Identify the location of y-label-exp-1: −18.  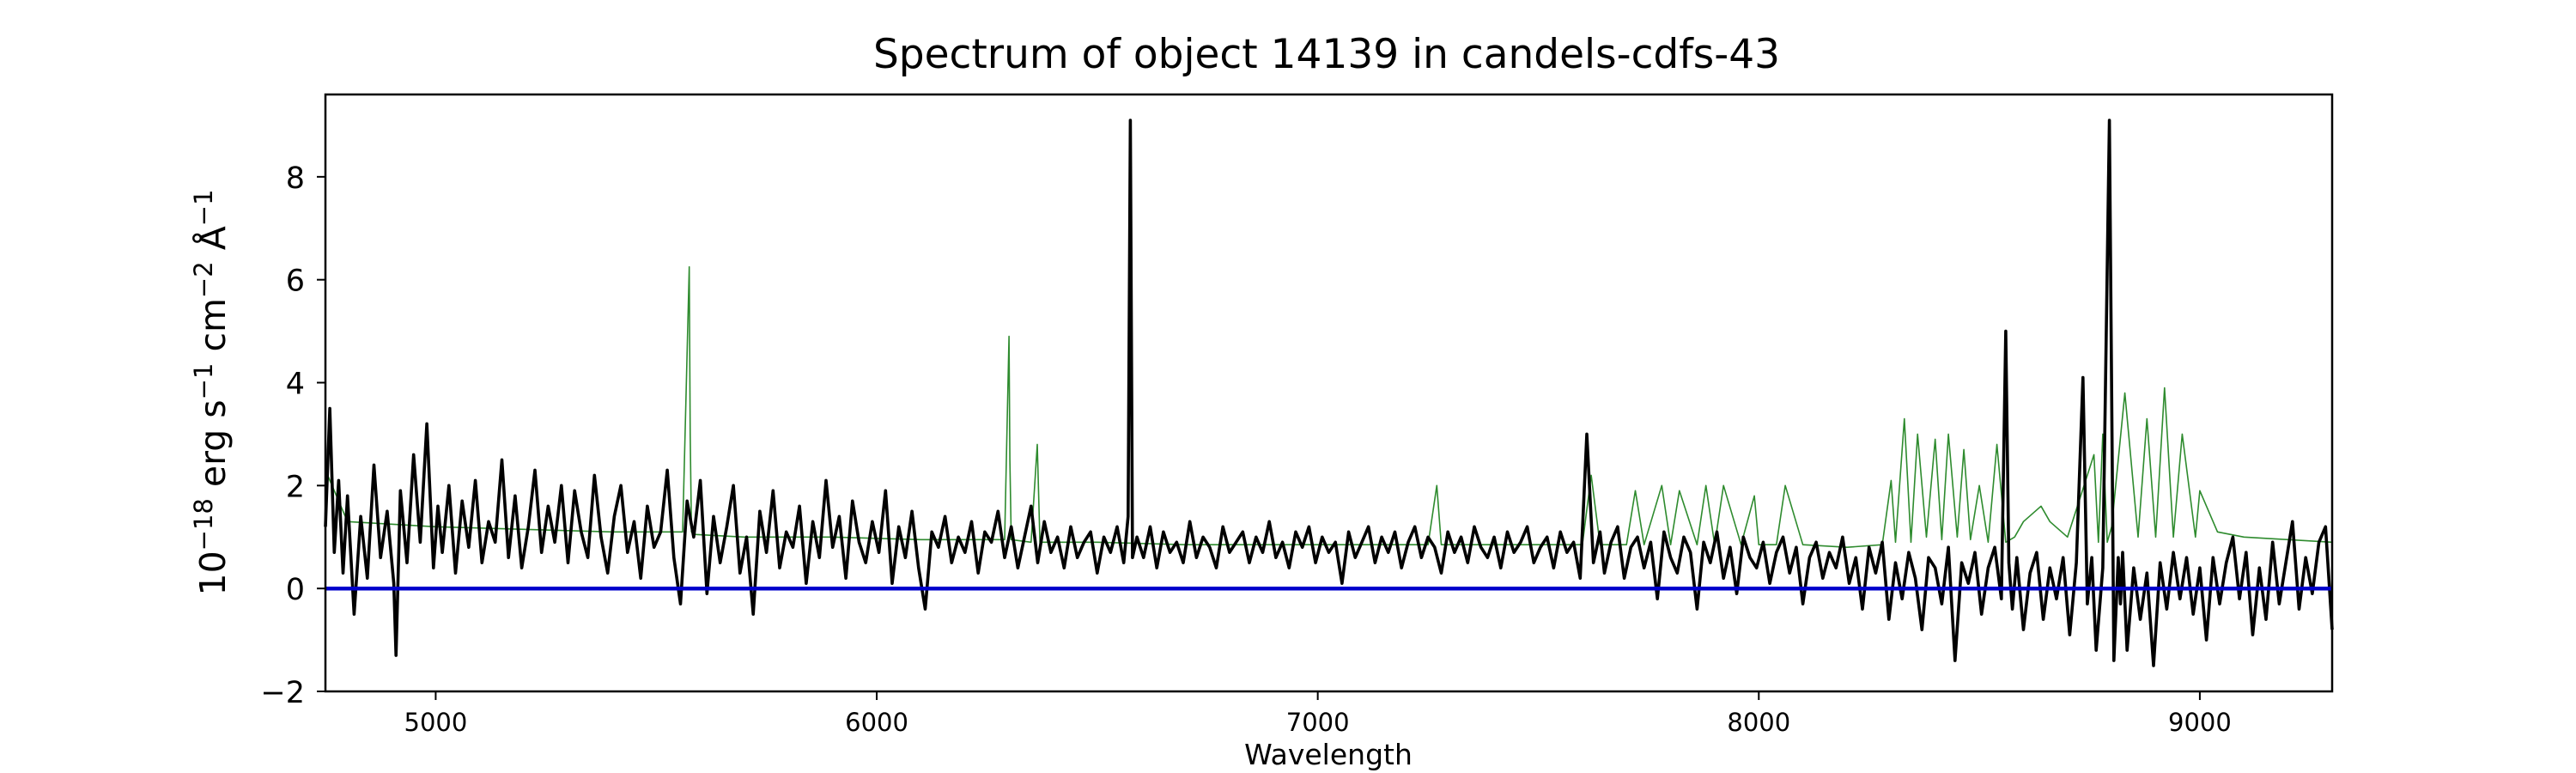
(203, 524).